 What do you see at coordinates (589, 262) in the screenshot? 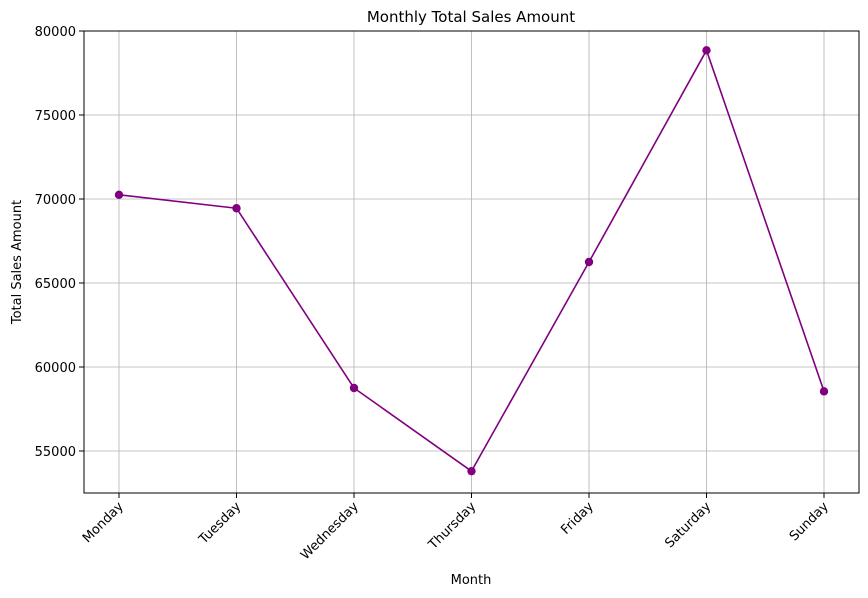
I see `data-point-friday` at bounding box center [589, 262].